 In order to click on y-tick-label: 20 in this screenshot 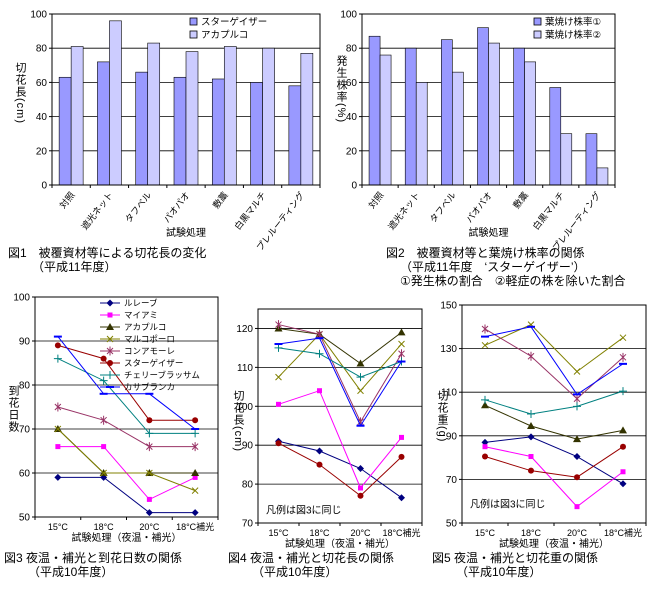, I will do `click(352, 151)`.